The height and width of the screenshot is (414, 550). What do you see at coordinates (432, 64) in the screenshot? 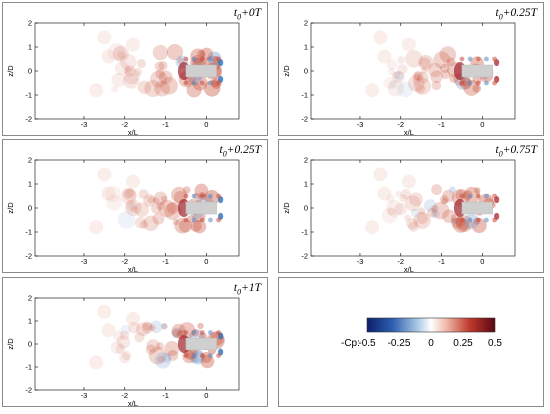
I see `pressure-field` at bounding box center [432, 64].